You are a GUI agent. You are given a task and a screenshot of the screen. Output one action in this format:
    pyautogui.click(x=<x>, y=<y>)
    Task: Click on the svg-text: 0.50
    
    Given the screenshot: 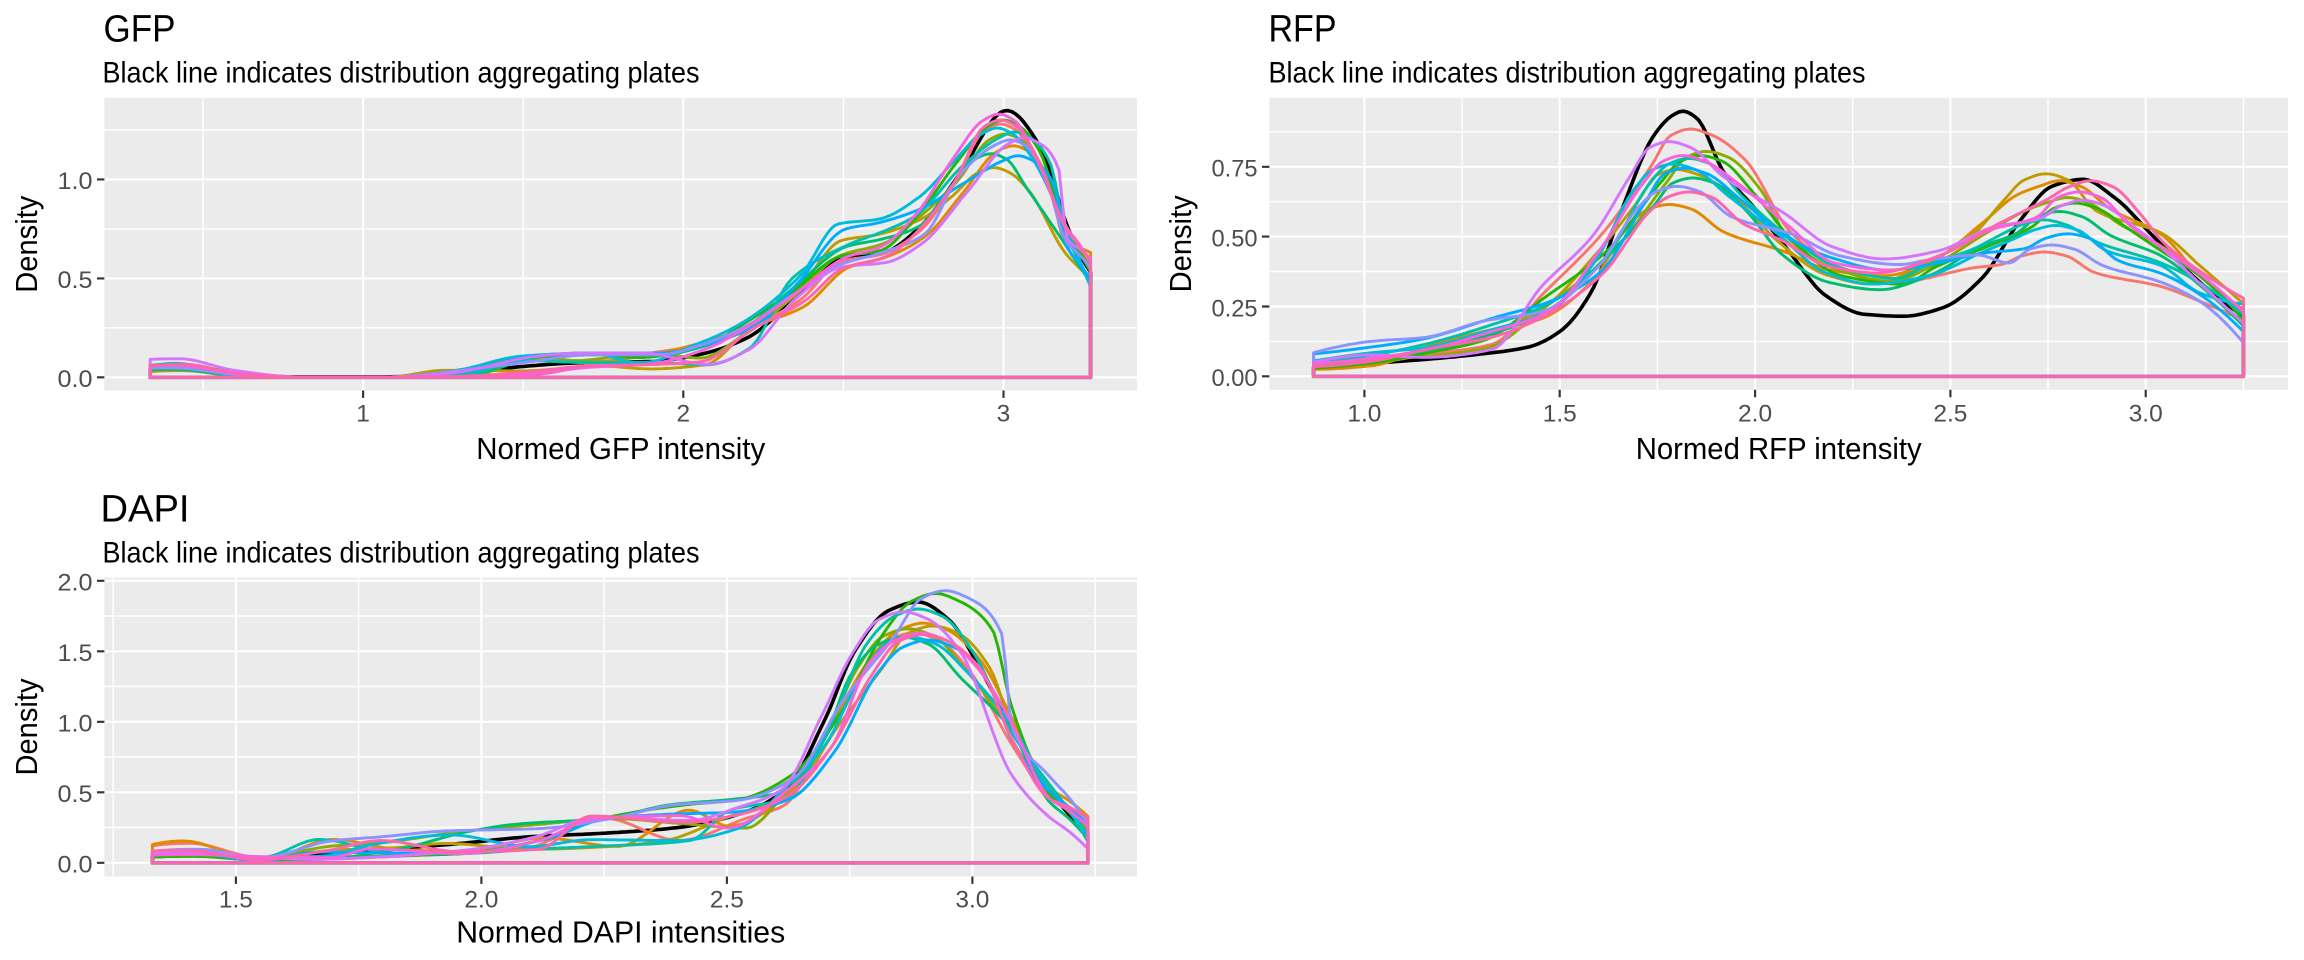 What is the action you would take?
    pyautogui.click(x=1235, y=238)
    